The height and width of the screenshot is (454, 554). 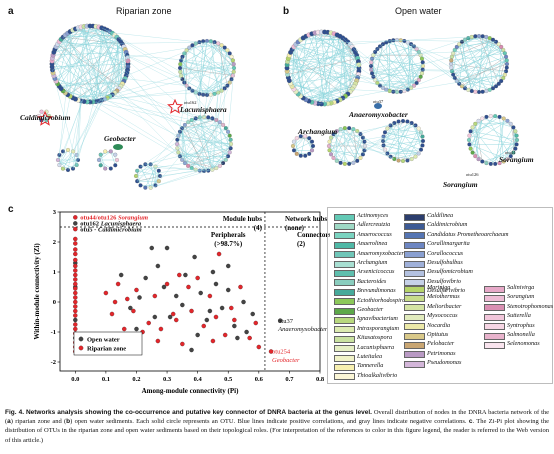 I want to click on panel-c-label: c, so click(x=11, y=209).